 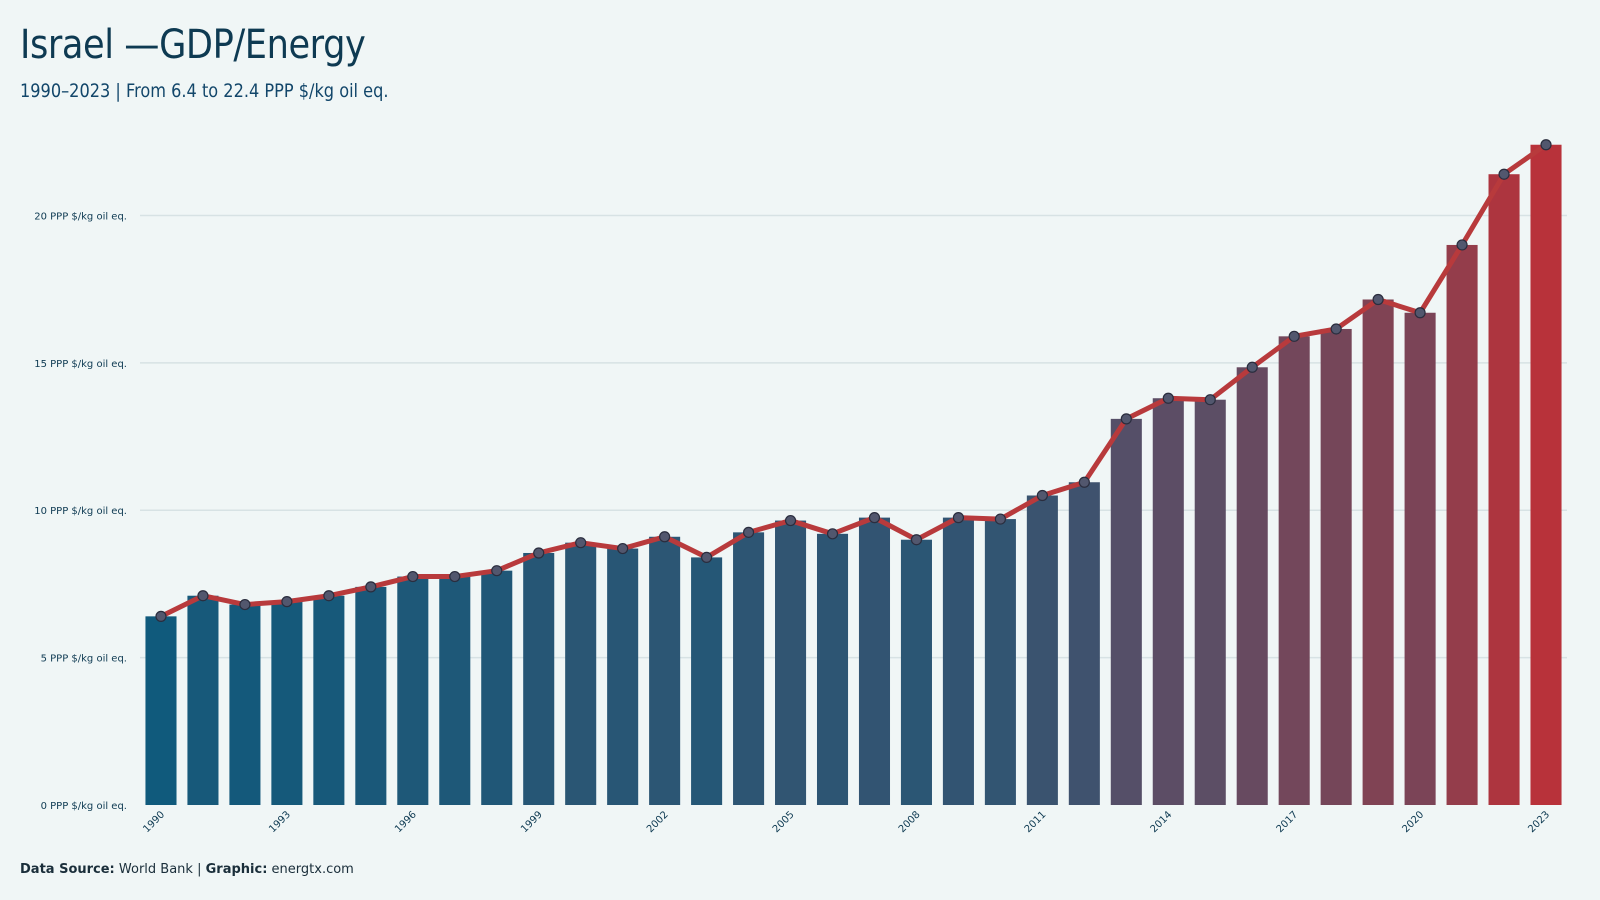 What do you see at coordinates (532, 822) in the screenshot?
I see `x-tick-label-1999: 1999` at bounding box center [532, 822].